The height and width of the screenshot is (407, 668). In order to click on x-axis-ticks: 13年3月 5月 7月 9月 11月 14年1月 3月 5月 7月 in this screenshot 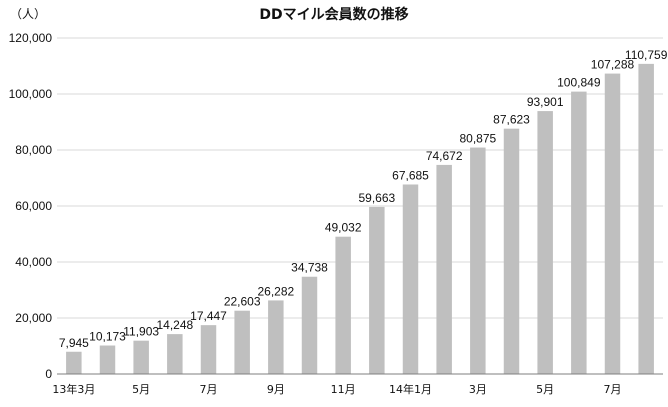, I will do `click(336, 389)`.